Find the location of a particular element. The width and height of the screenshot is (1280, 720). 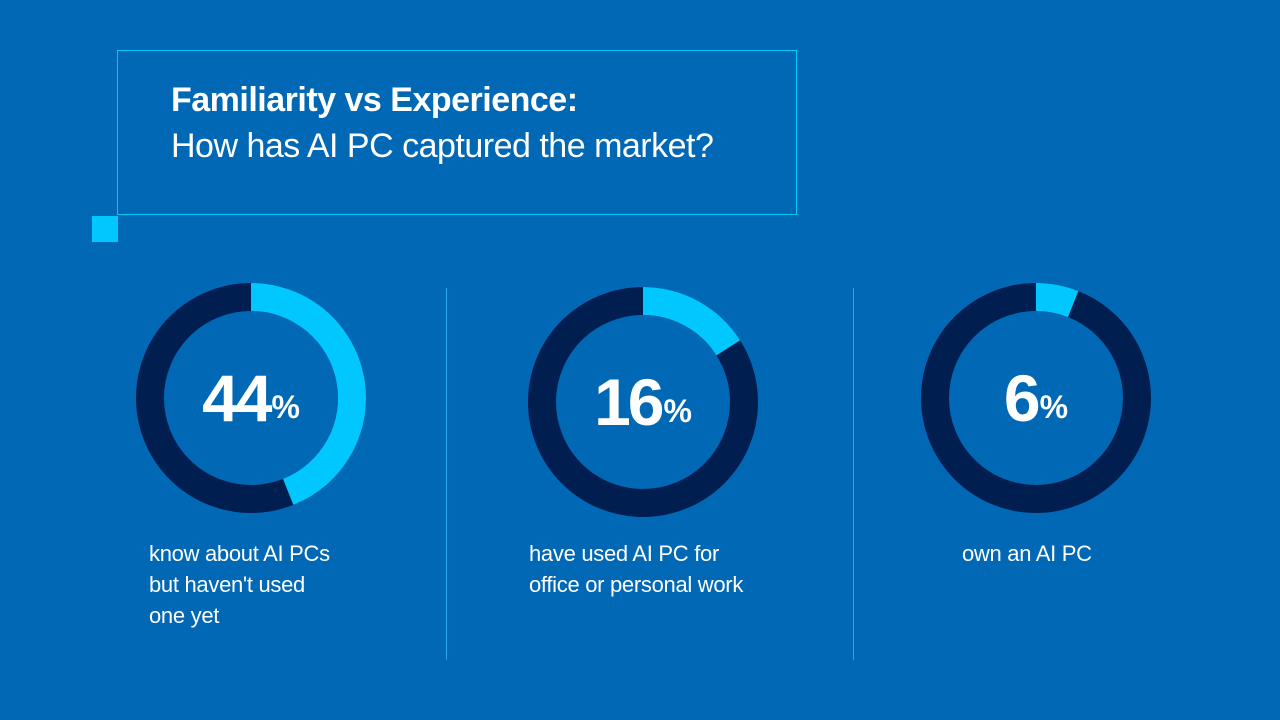

donut-chart-1: 44% is located at coordinates (251, 398).